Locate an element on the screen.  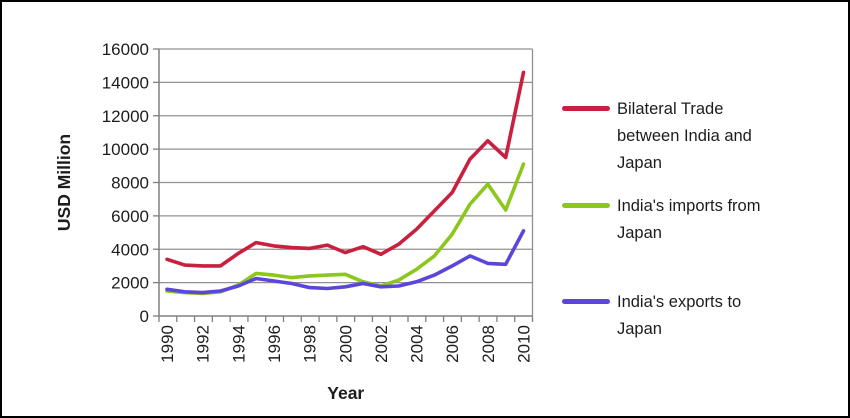
y-tick-label: 4000 is located at coordinates (130, 249).